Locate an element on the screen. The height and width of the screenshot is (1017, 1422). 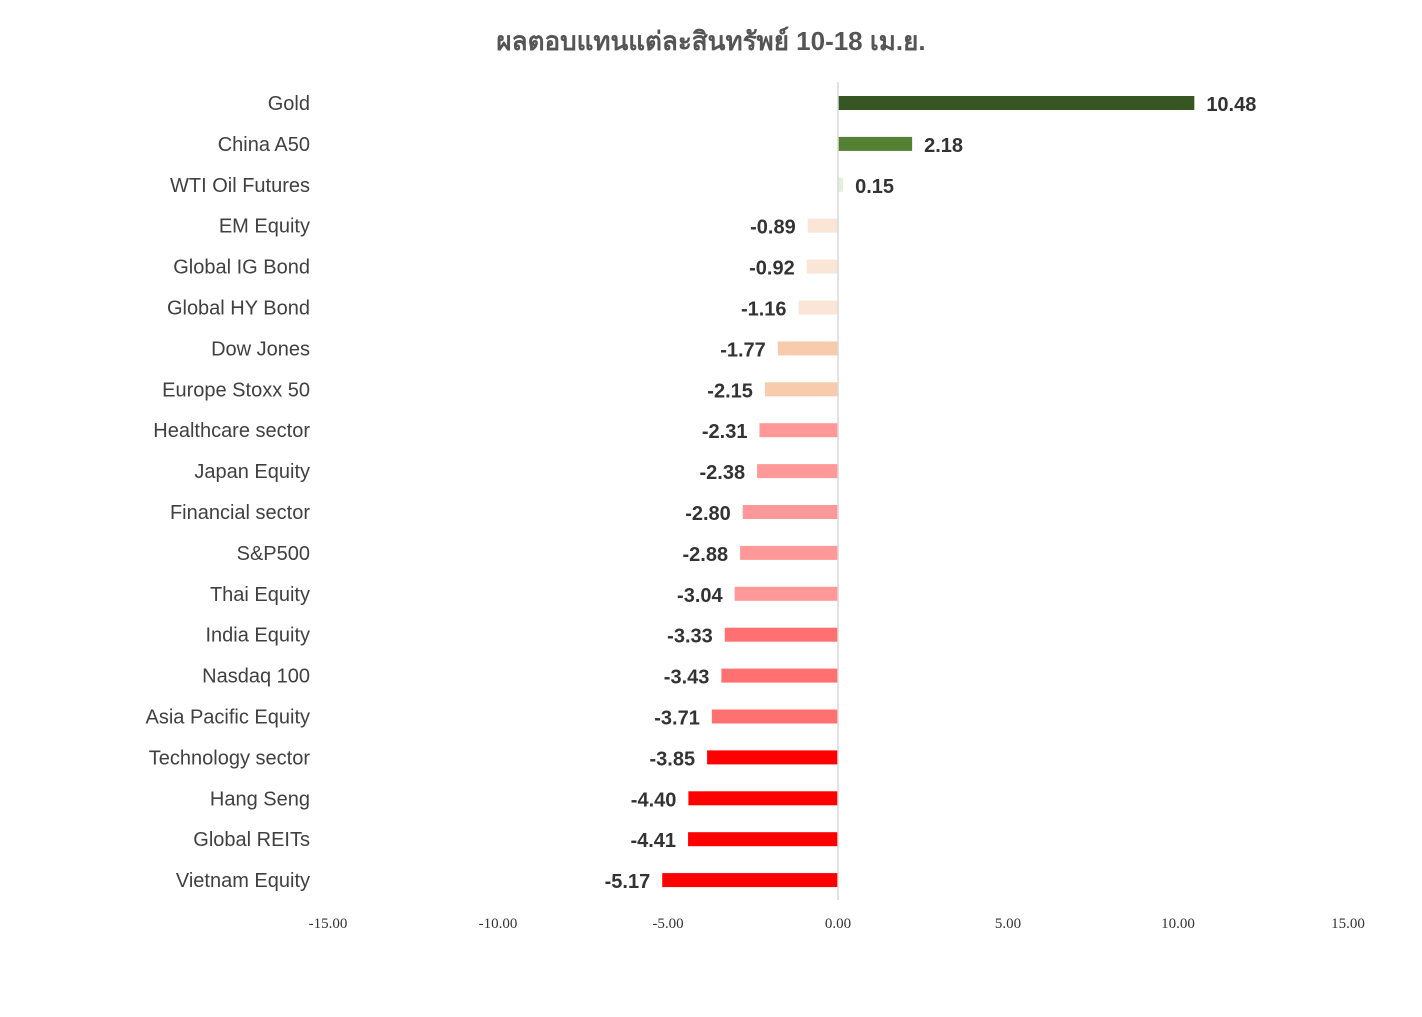
category-label-healthcare-sector: Healthcare sector is located at coordinates (231, 431).